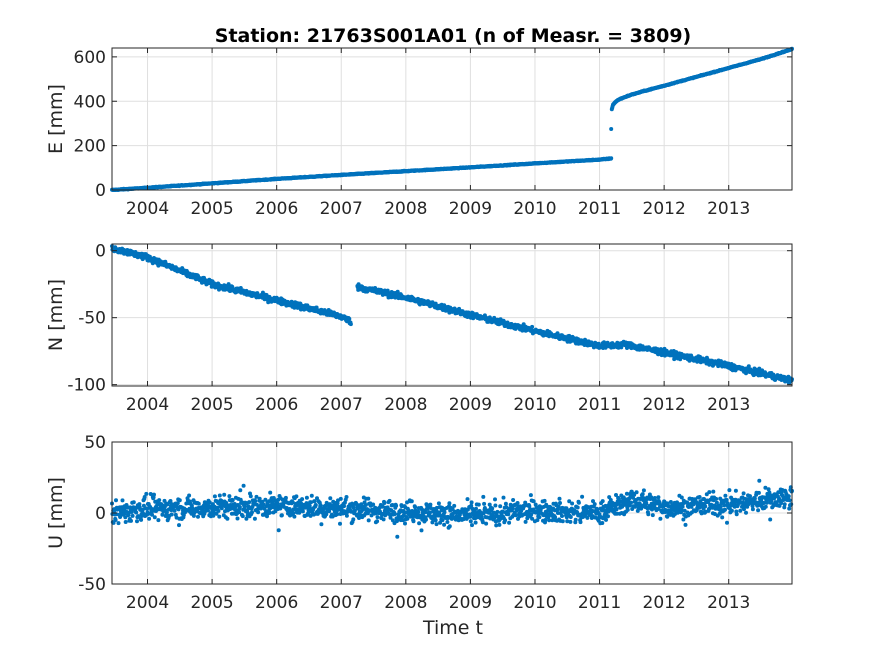 The height and width of the screenshot is (656, 875). What do you see at coordinates (276, 405) in the screenshot?
I see `x-tick-label: 2006` at bounding box center [276, 405].